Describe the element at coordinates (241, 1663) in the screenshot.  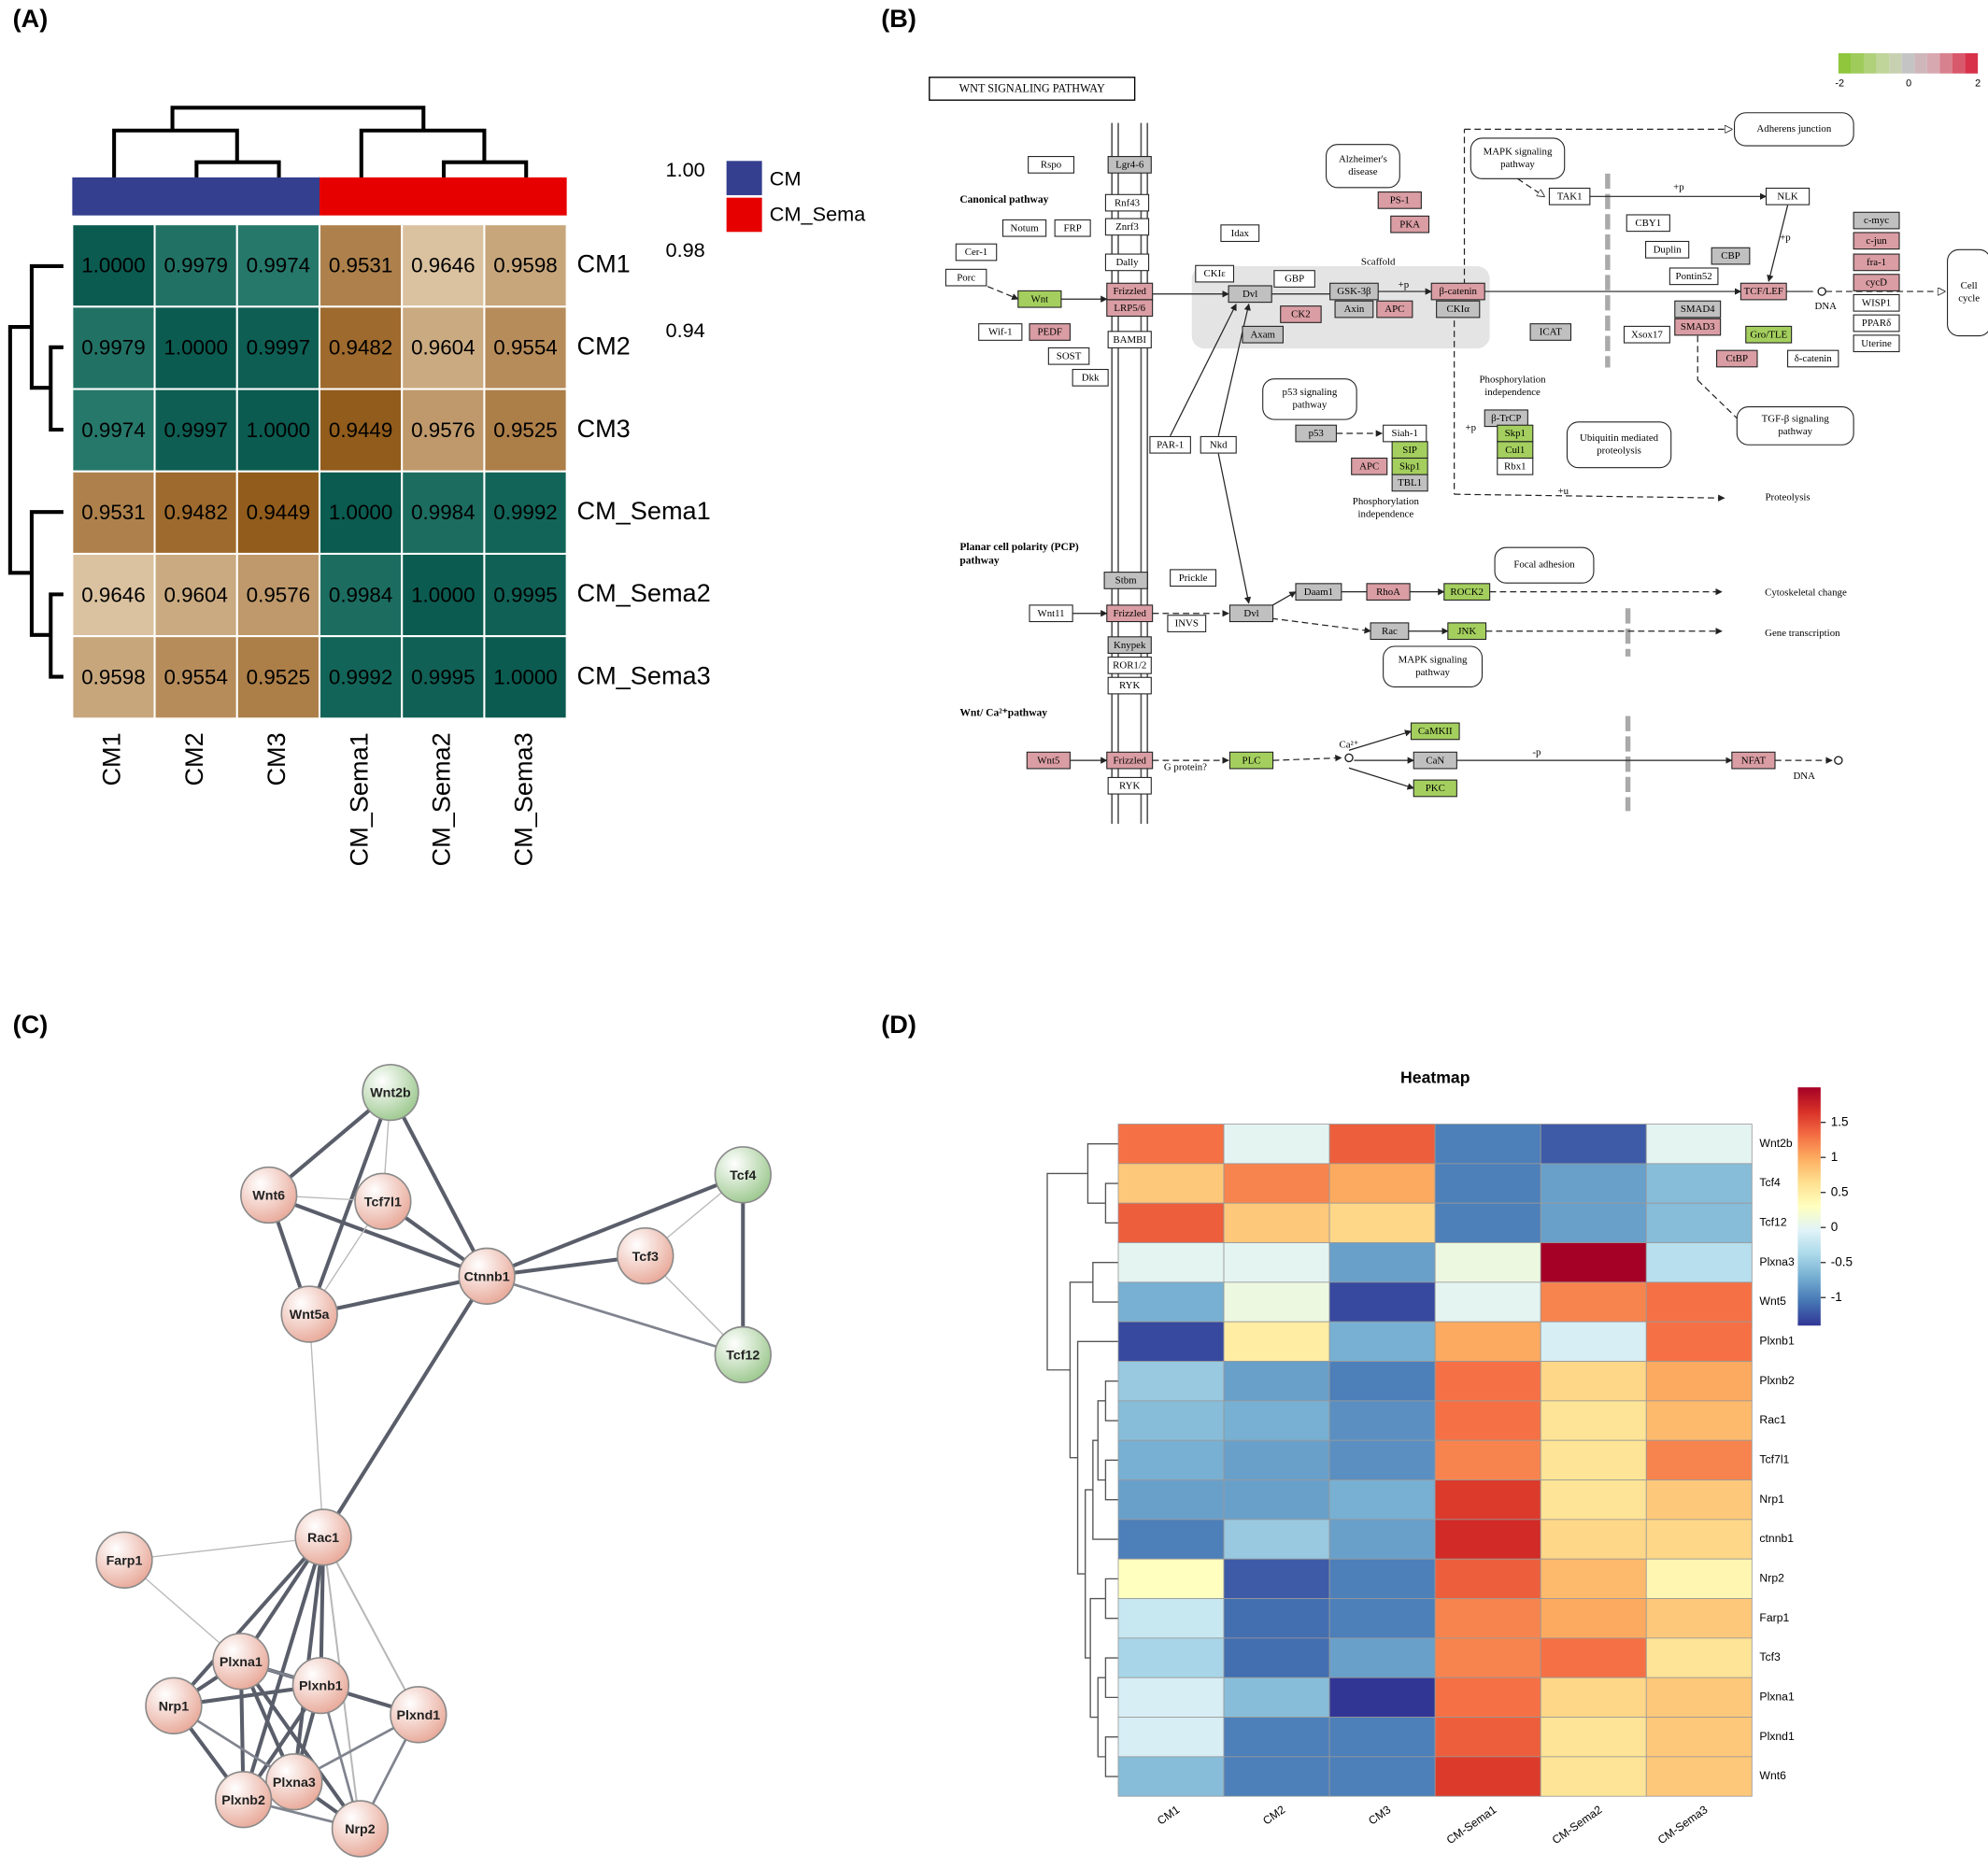
I see `protein-label: Plxna1` at that location.